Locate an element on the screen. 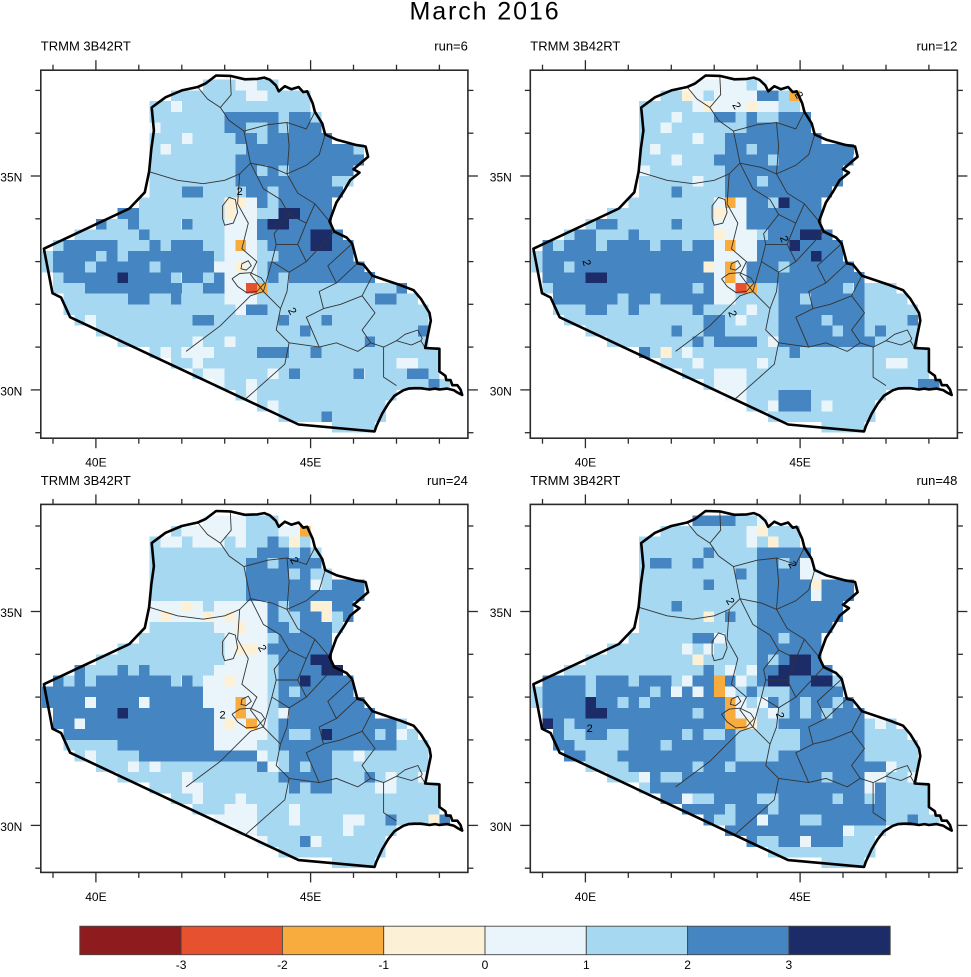 Image resolution: width=971 pixels, height=977 pixels. svg-text: run=12 is located at coordinates (937, 46).